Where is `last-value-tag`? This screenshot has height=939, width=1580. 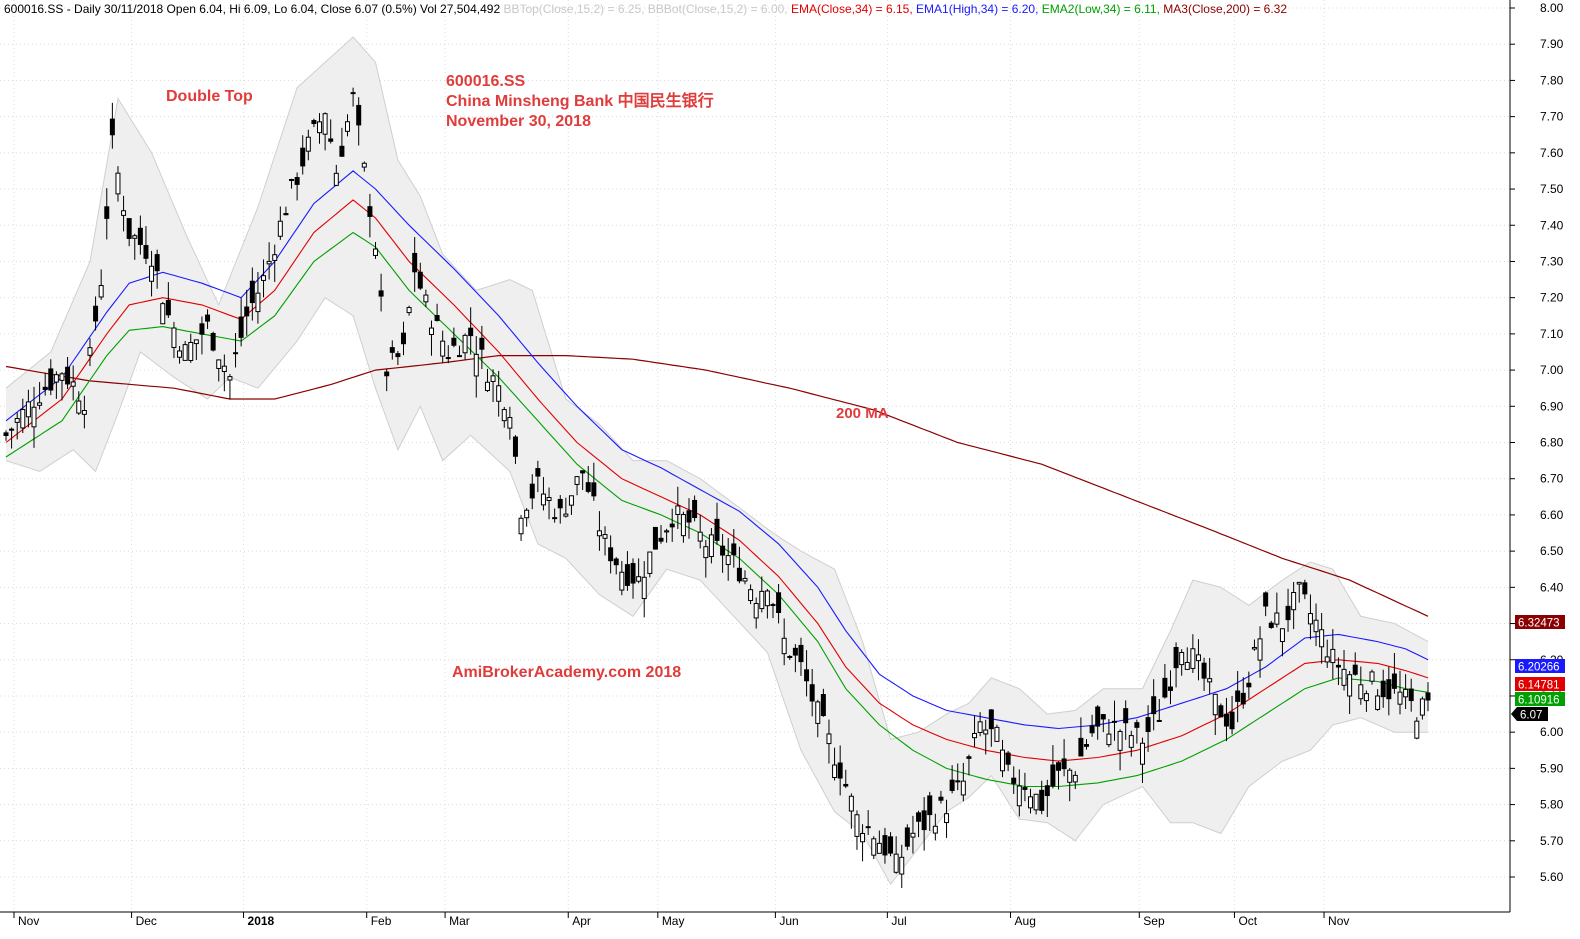 last-value-tag is located at coordinates (1540, 684).